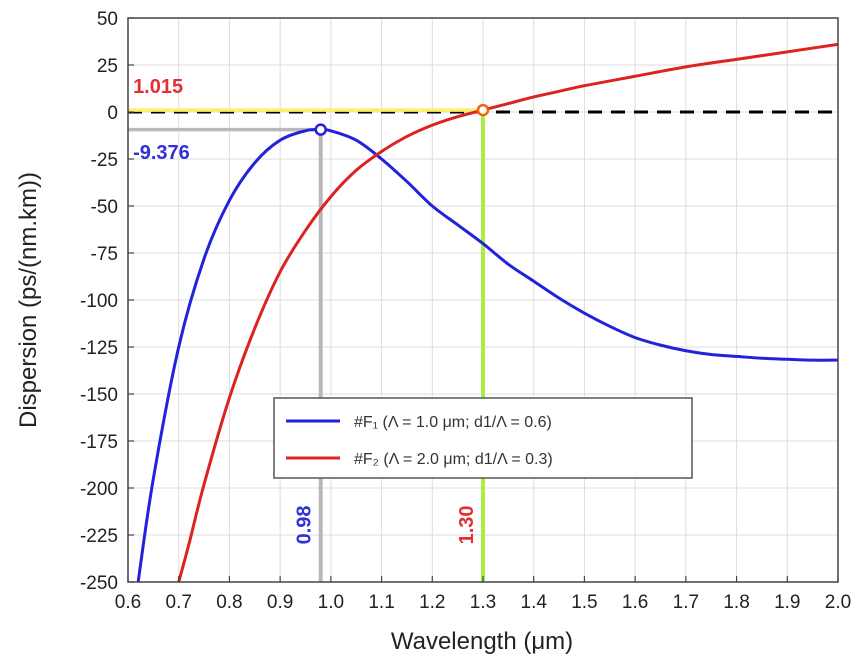 Image resolution: width=856 pixels, height=671 pixels. Describe the element at coordinates (112, 113) in the screenshot. I see `y-tick-label-2: 0` at that location.